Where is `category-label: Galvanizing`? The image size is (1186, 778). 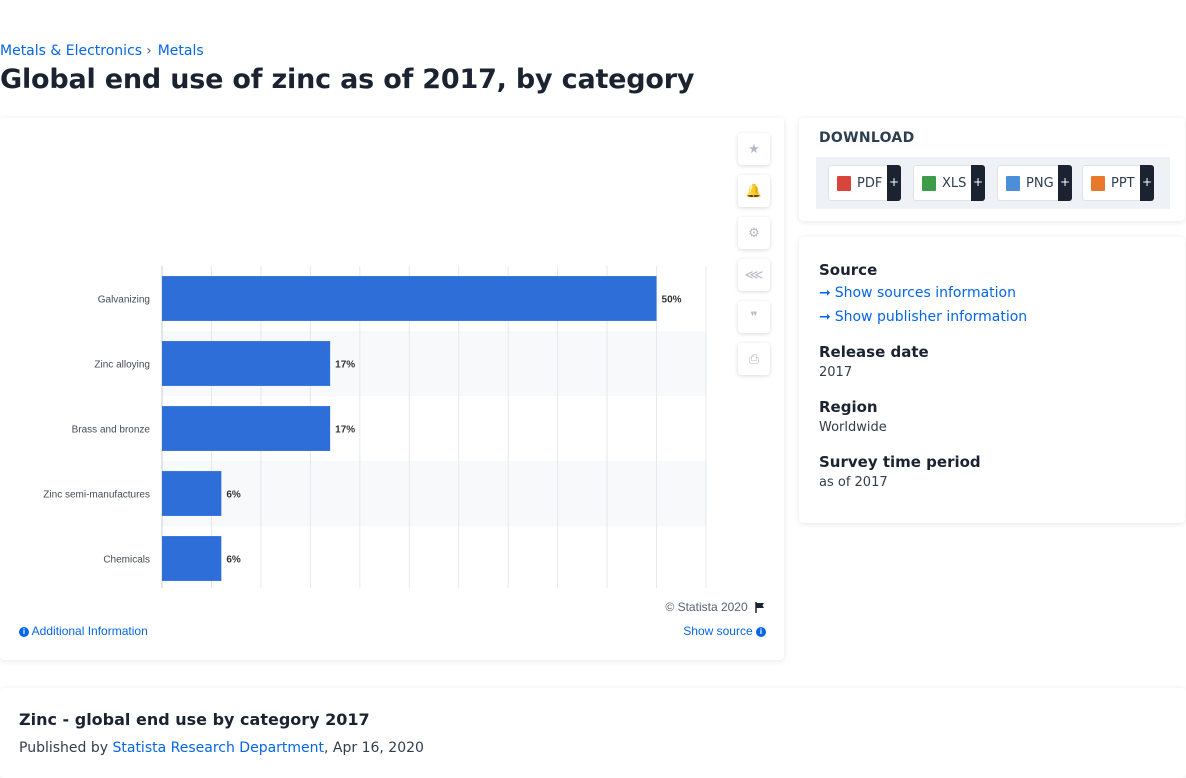 category-label: Galvanizing is located at coordinates (124, 300).